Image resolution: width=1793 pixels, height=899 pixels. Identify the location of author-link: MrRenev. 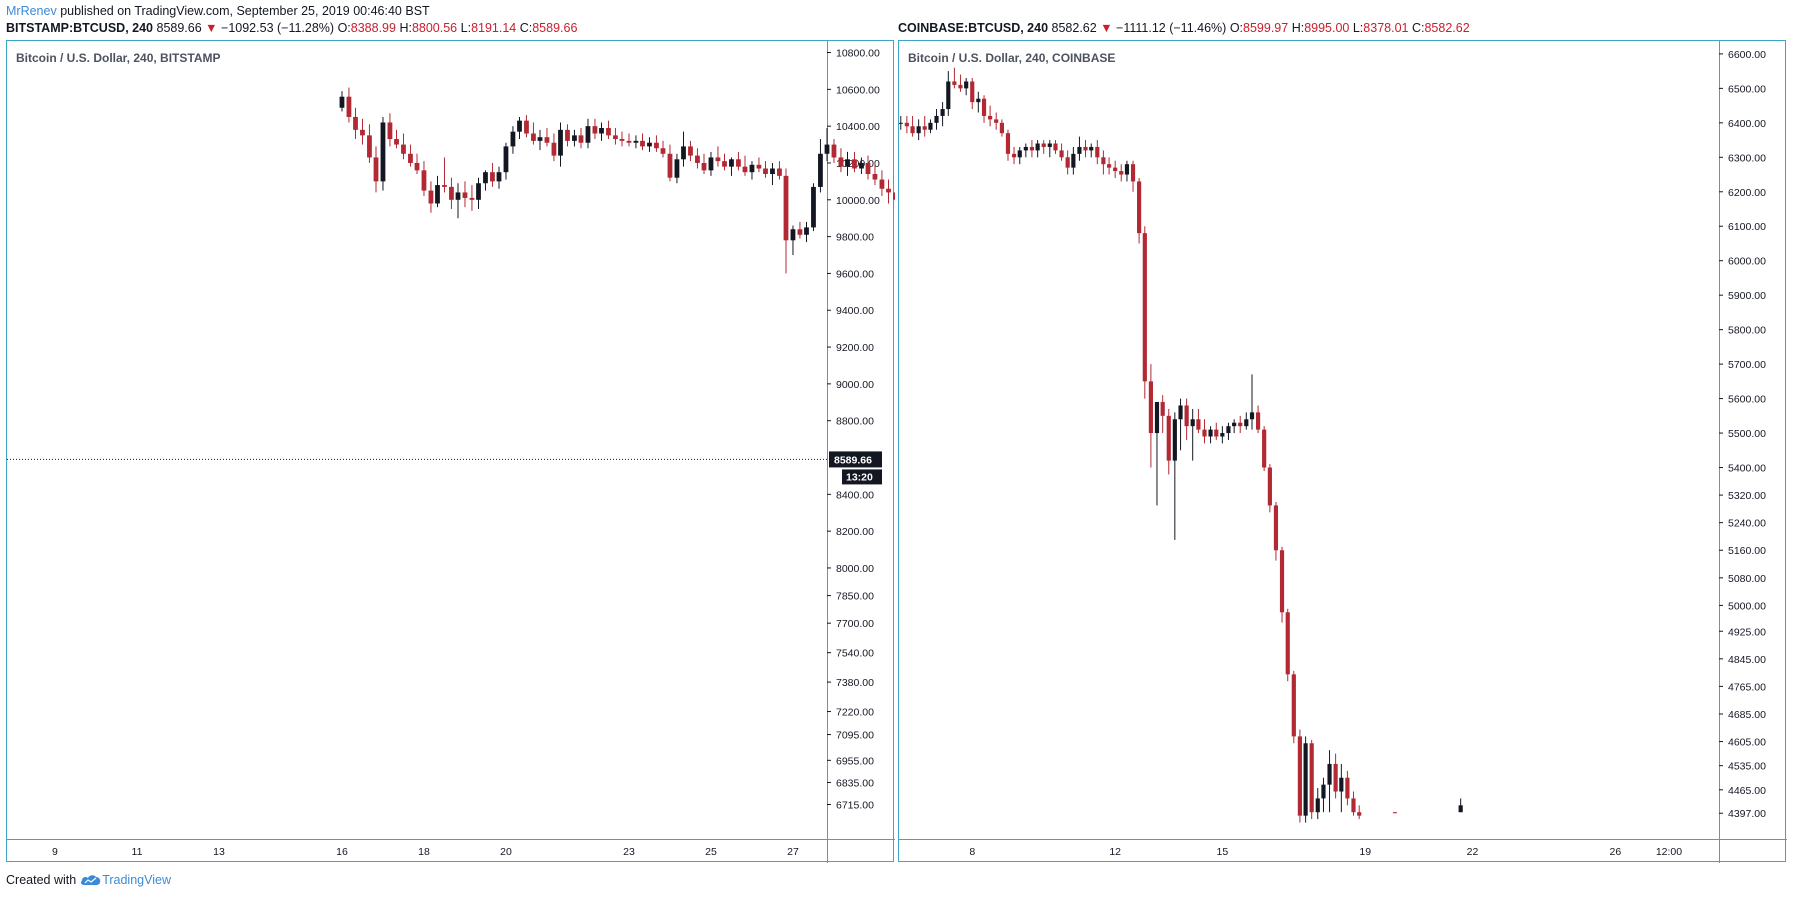
(31, 11).